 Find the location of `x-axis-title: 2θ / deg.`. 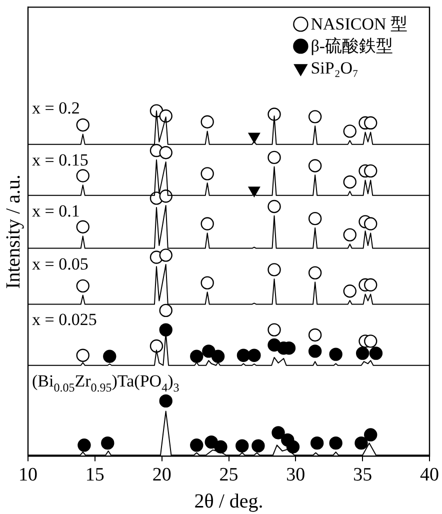

x-axis-title: 2θ / deg. is located at coordinates (229, 501).